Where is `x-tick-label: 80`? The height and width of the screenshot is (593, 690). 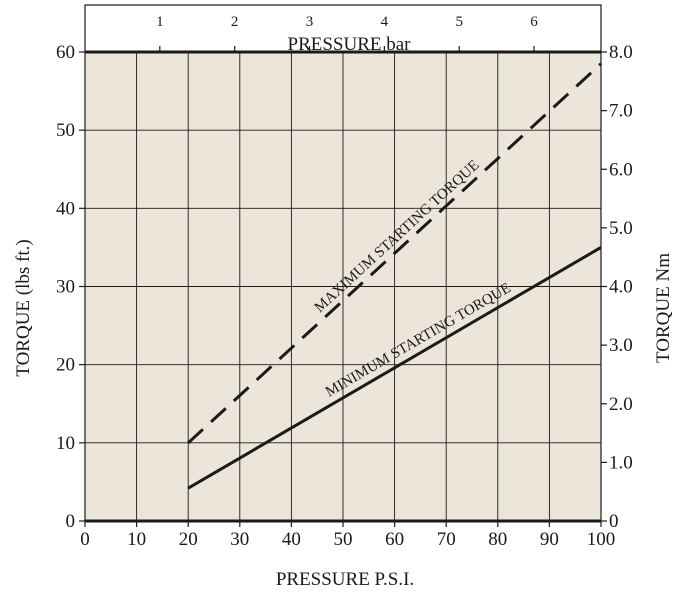 x-tick-label: 80 is located at coordinates (497, 539).